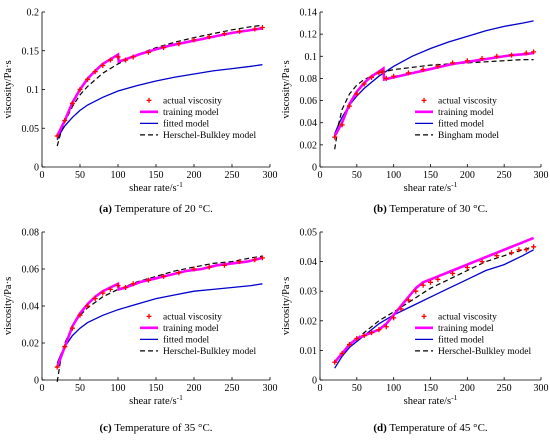 The height and width of the screenshot is (448, 550). What do you see at coordinates (309, 35) in the screenshot?
I see `y-tick-label: 0.12` at bounding box center [309, 35].